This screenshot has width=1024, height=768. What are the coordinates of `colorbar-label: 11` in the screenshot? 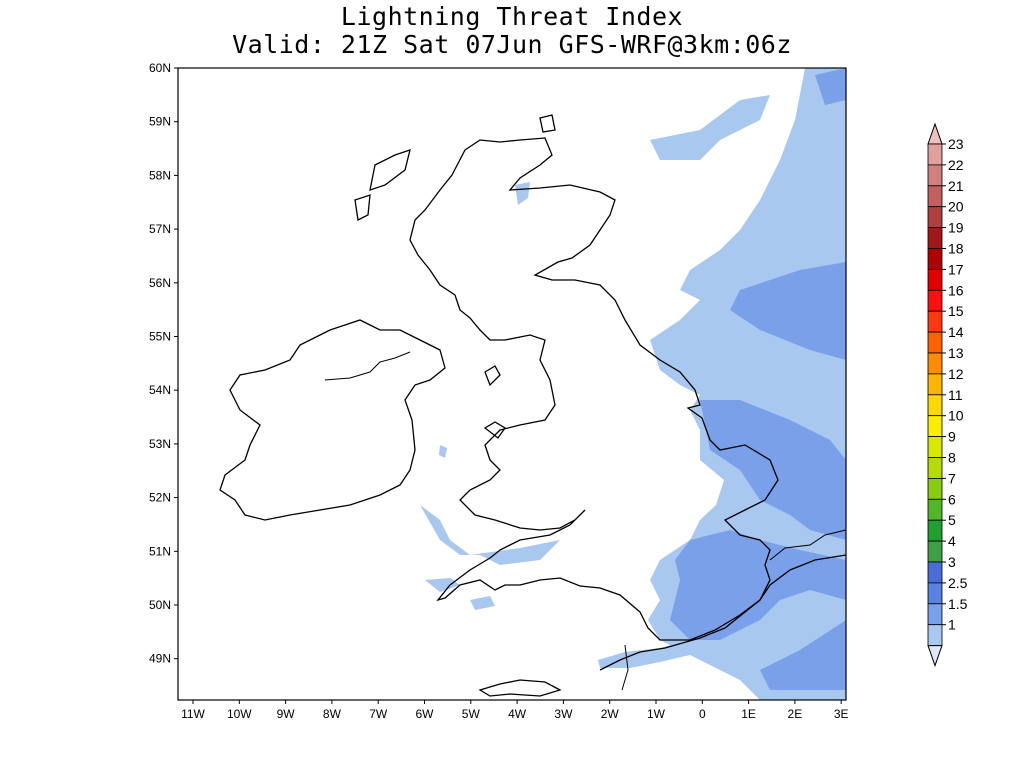 It's located at (955, 395).